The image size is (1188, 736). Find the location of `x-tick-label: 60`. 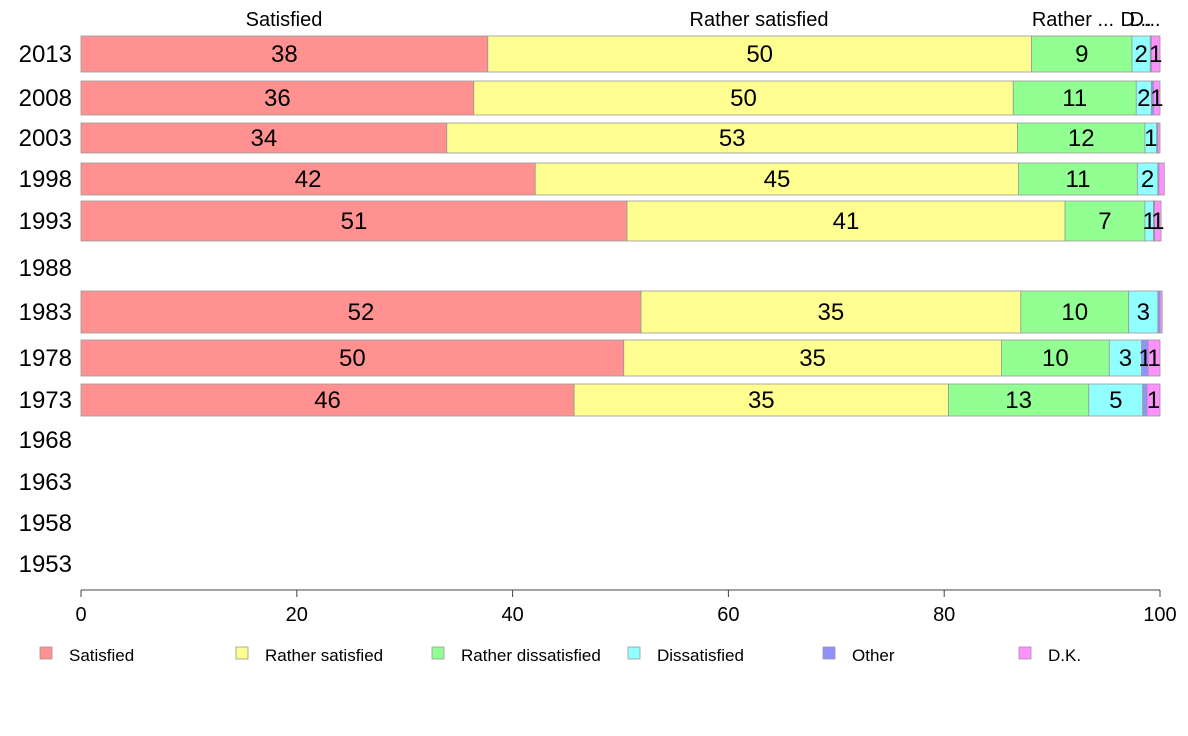

x-tick-label: 60 is located at coordinates (728, 615).